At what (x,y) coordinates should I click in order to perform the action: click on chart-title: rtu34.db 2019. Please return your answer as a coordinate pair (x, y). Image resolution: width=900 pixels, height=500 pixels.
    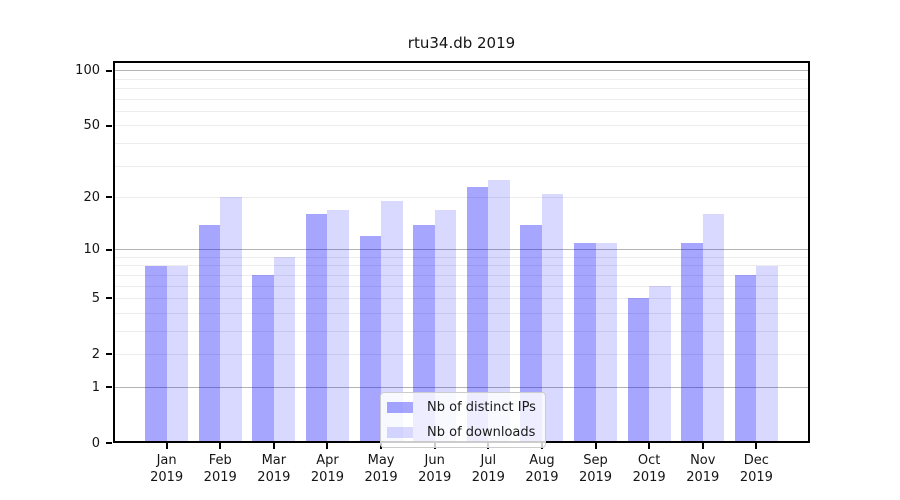
    Looking at the image, I should click on (461, 43).